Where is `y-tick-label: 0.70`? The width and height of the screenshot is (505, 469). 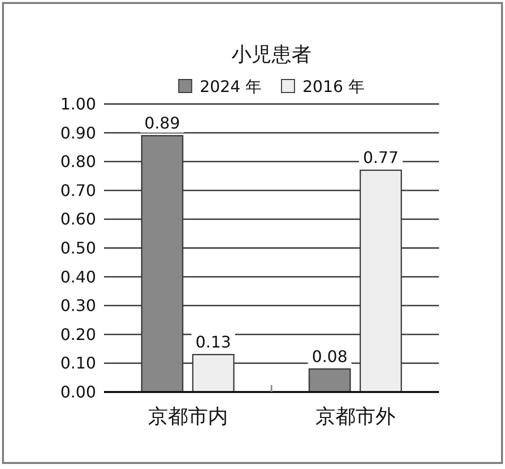 y-tick-label: 0.70 is located at coordinates (78, 190).